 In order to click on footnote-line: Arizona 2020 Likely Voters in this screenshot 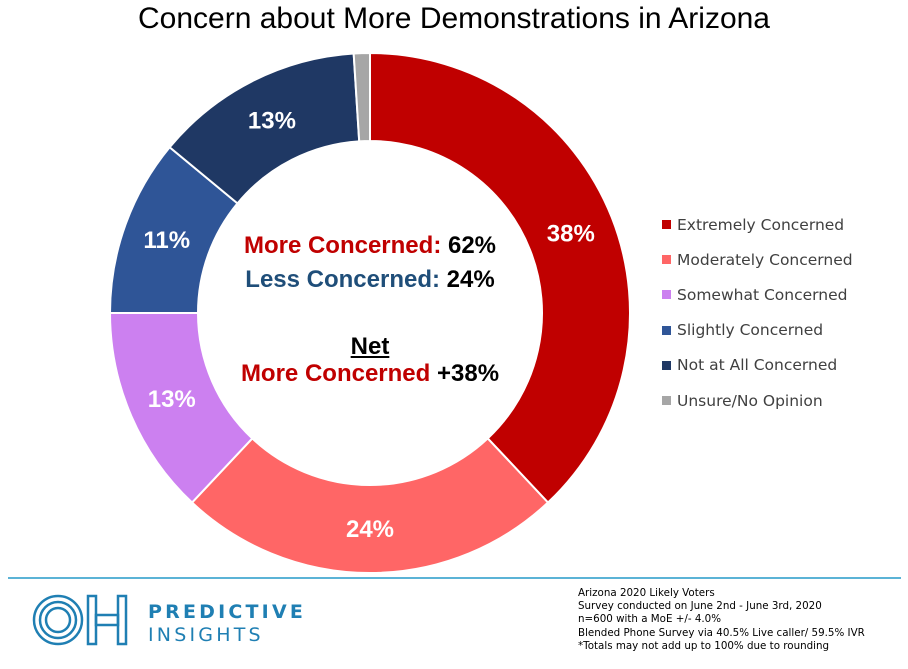, I will do `click(646, 593)`.